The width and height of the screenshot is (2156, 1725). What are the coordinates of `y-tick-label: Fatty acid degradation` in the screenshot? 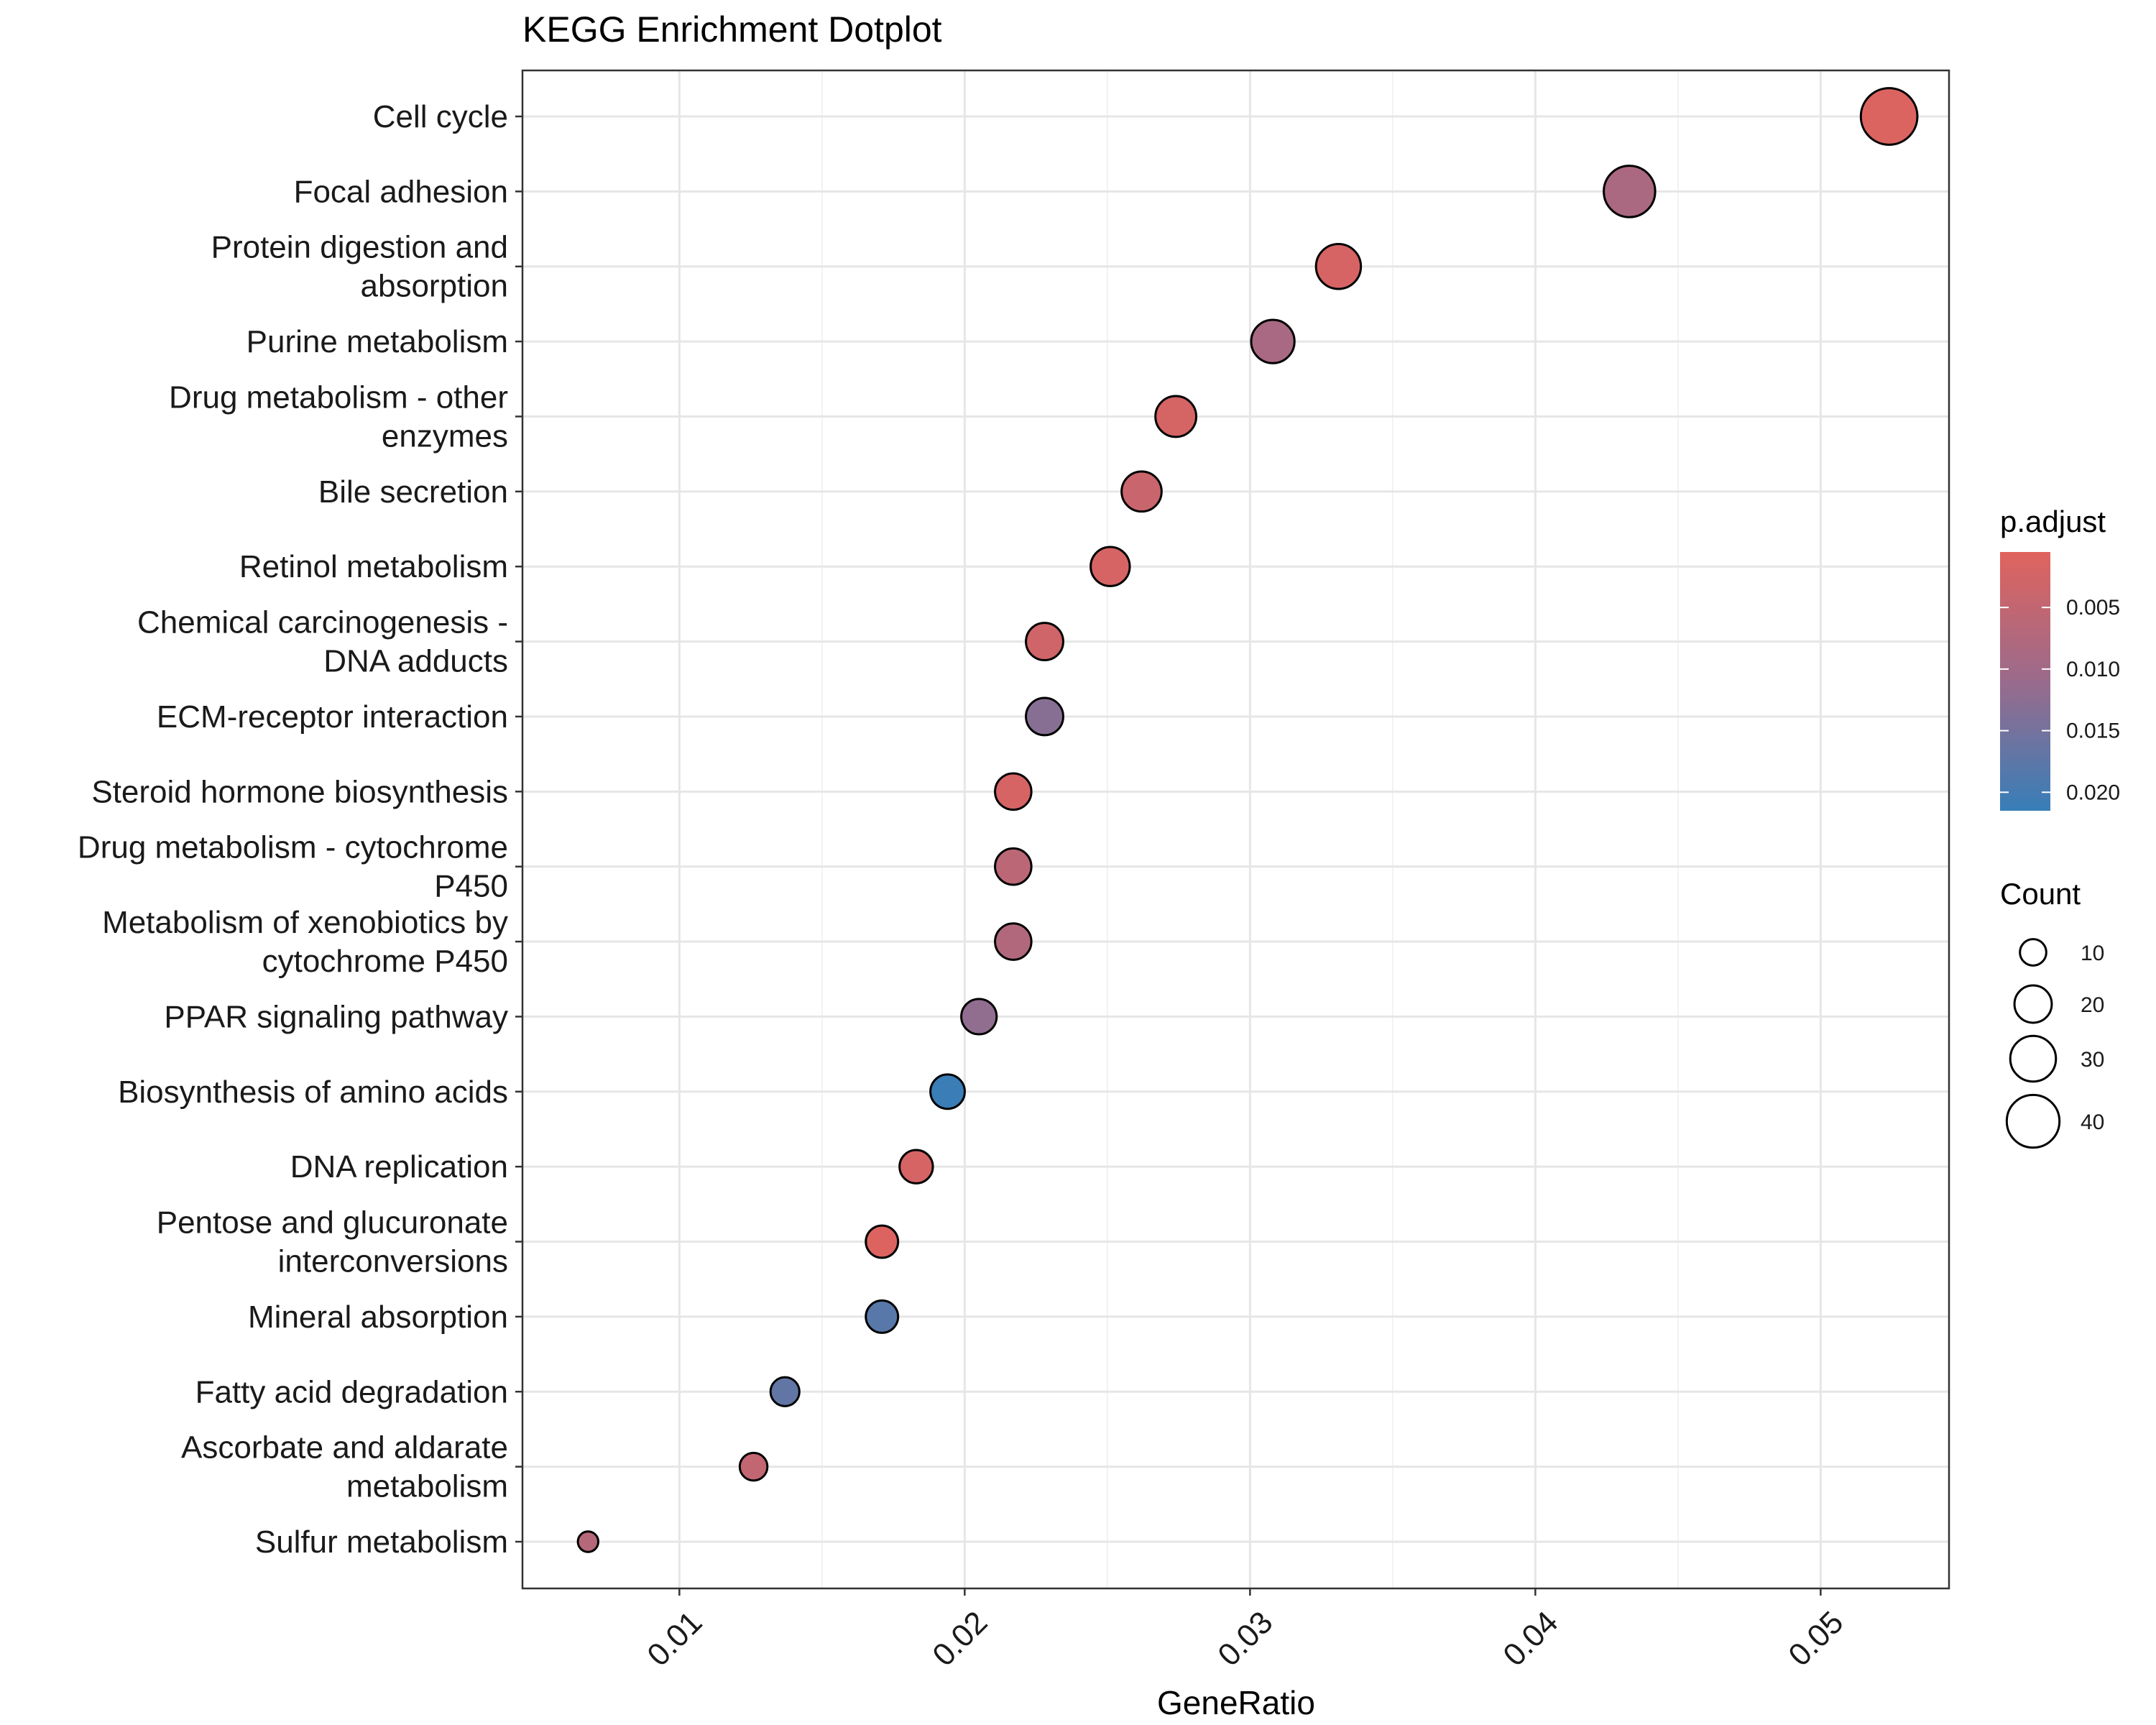 It's located at (351, 1391).